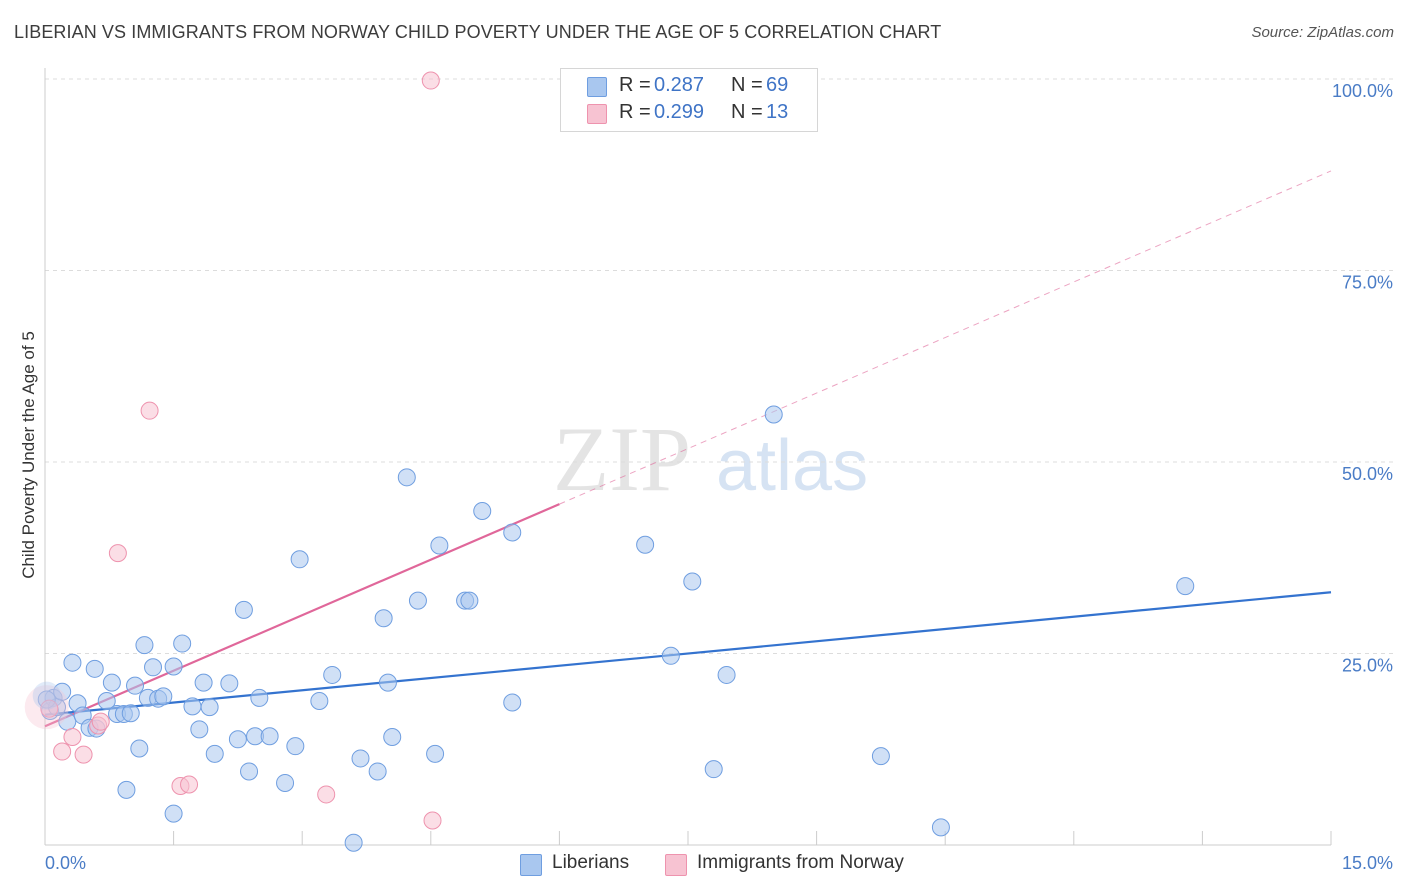 This screenshot has width=1406, height=892. I want to click on source-credit: Source: ZipAtlas.com, so click(1322, 32).